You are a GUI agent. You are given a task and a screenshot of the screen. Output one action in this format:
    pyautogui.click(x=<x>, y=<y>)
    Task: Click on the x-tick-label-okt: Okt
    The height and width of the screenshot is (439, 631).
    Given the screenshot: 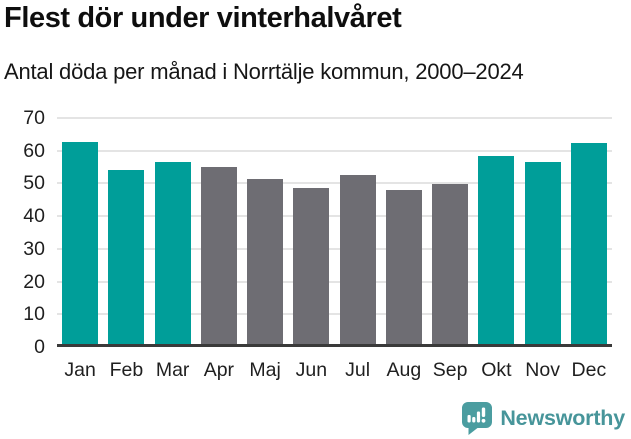 What is the action you would take?
    pyautogui.click(x=496, y=370)
    